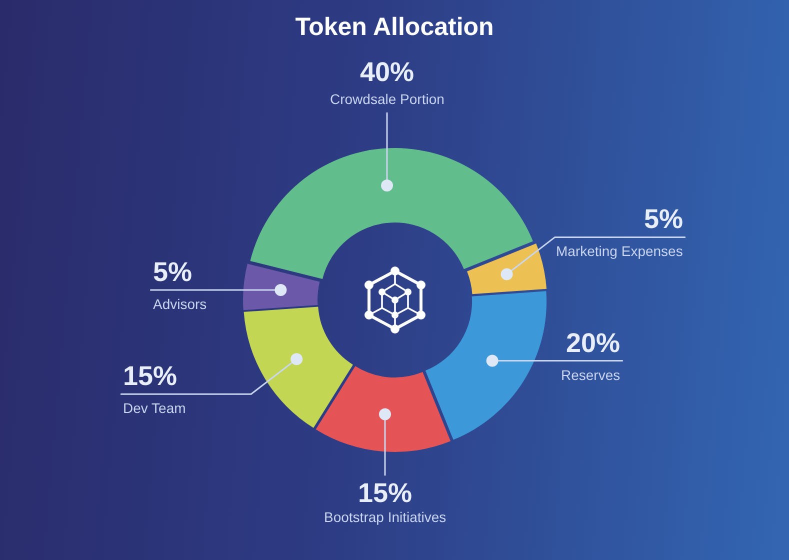 The image size is (789, 560). What do you see at coordinates (180, 304) in the screenshot?
I see `slice-label: Advisors` at bounding box center [180, 304].